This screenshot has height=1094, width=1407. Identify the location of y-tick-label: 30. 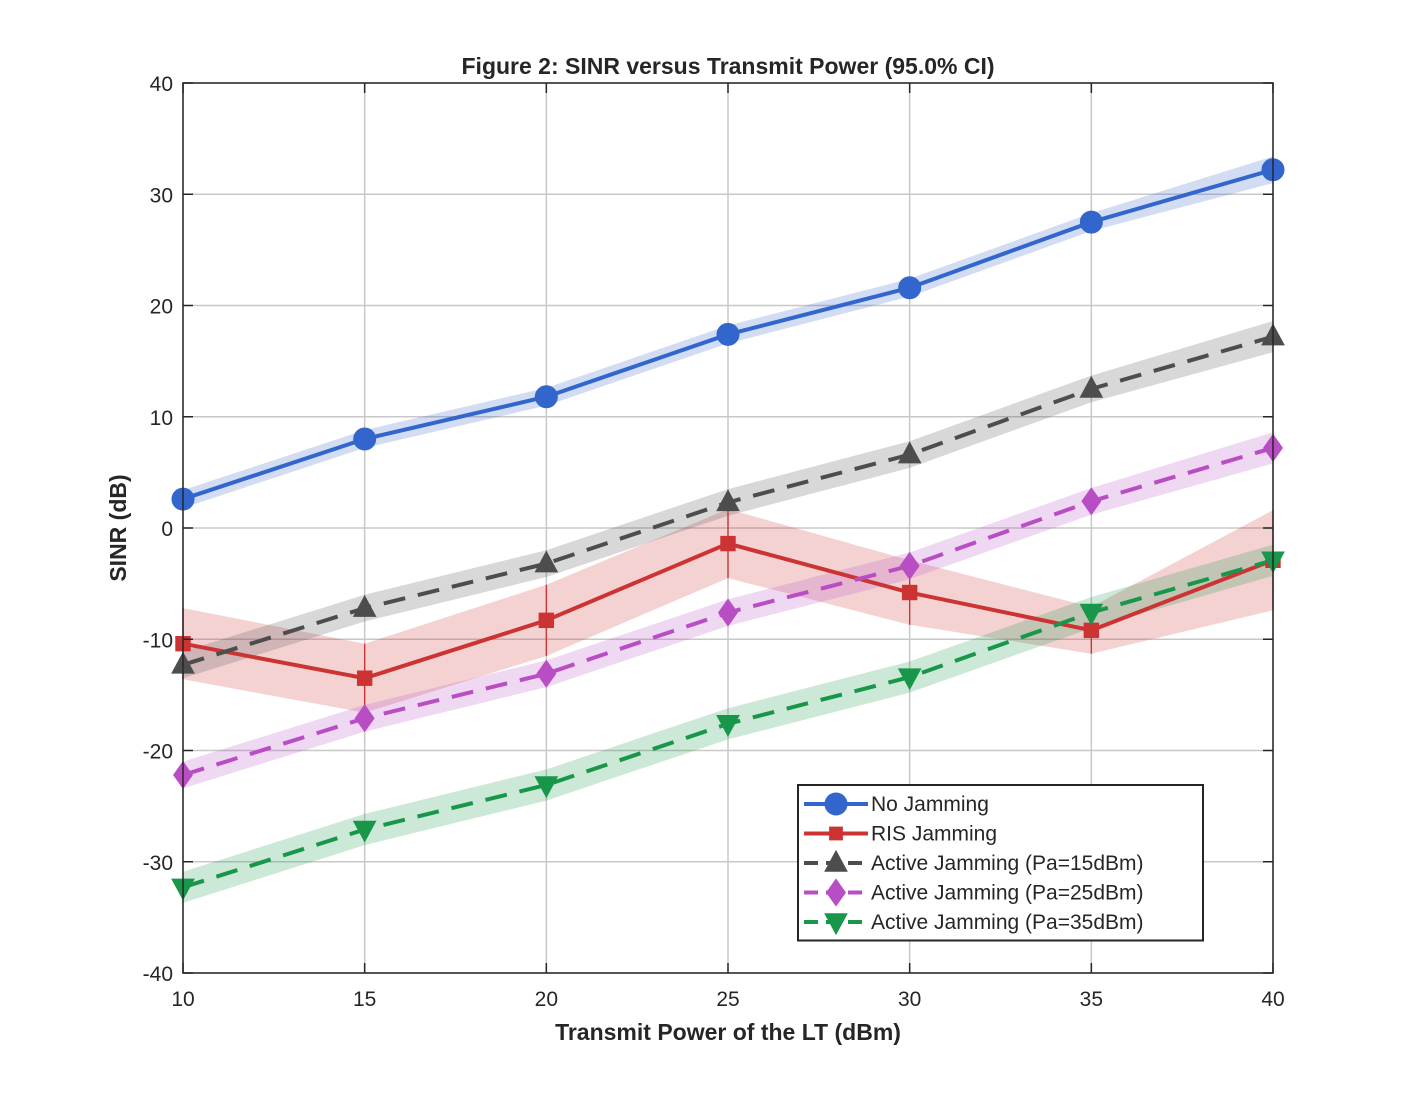
(161, 195).